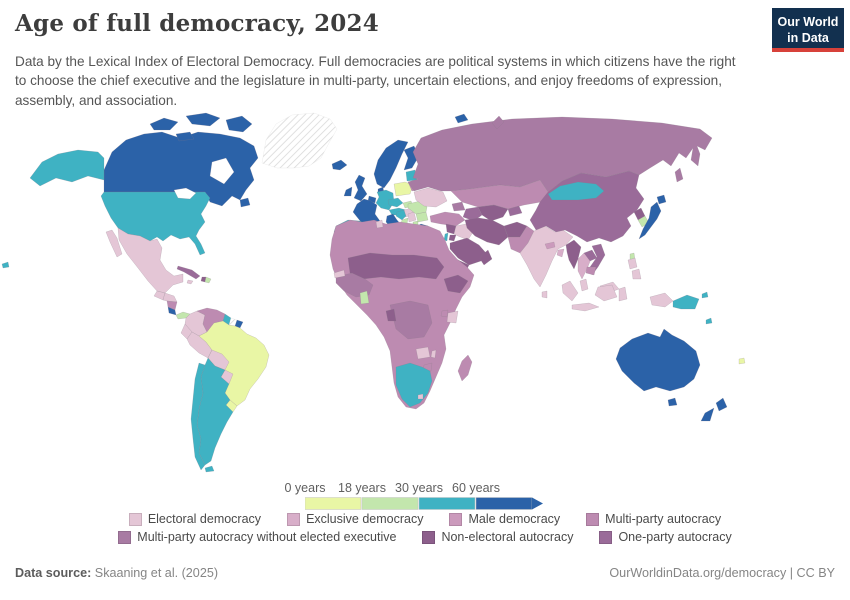  Describe the element at coordinates (364, 297) in the screenshot. I see `country-ghana` at that location.